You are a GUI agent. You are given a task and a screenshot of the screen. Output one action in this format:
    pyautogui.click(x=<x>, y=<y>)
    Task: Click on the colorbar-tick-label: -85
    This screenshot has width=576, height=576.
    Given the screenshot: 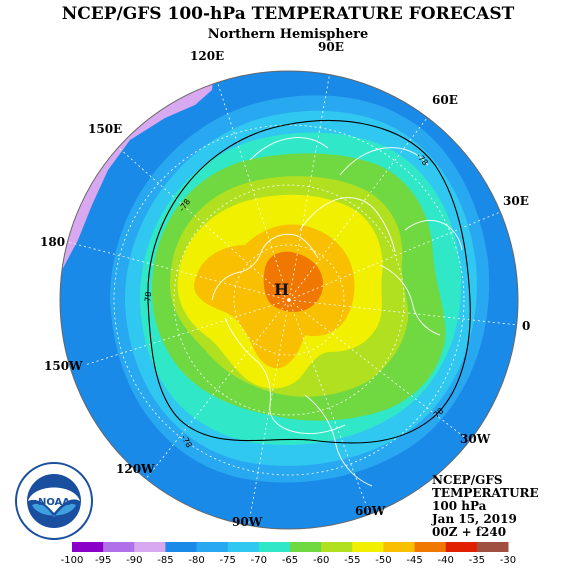 What is the action you would take?
    pyautogui.click(x=165, y=560)
    